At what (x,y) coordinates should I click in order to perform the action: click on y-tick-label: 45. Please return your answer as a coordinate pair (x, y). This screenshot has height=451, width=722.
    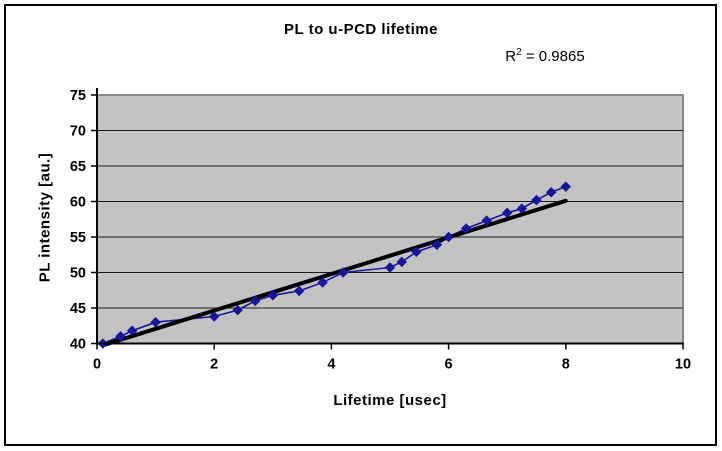
    Looking at the image, I should click on (78, 309).